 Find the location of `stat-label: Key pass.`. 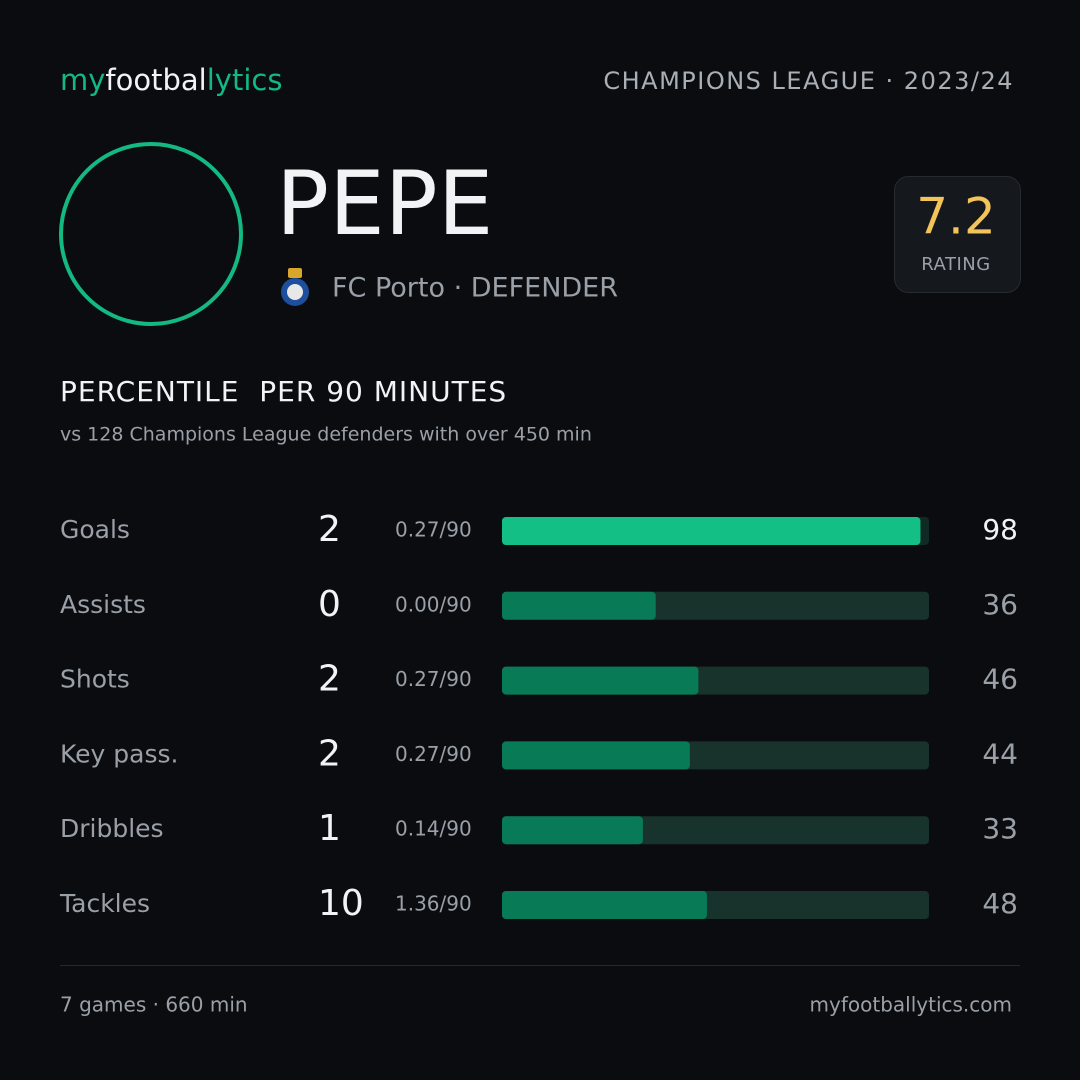

stat-label: Key pass. is located at coordinates (119, 753).